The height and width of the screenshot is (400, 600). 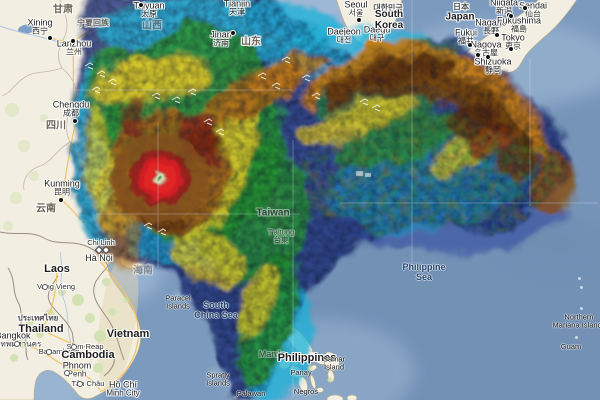 I want to click on taiwan, so click(x=275, y=216).